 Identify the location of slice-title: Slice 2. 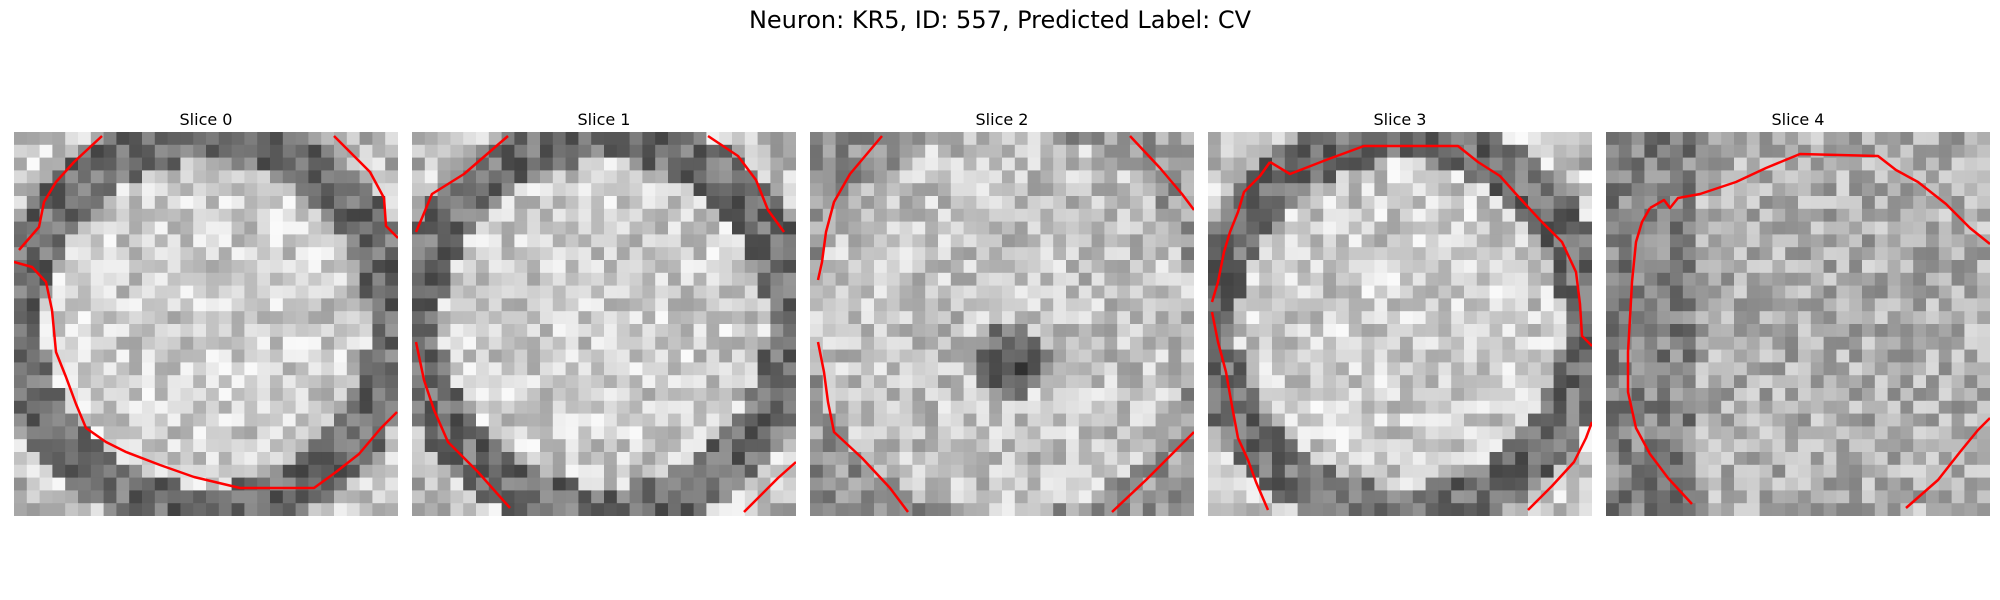
(1002, 119).